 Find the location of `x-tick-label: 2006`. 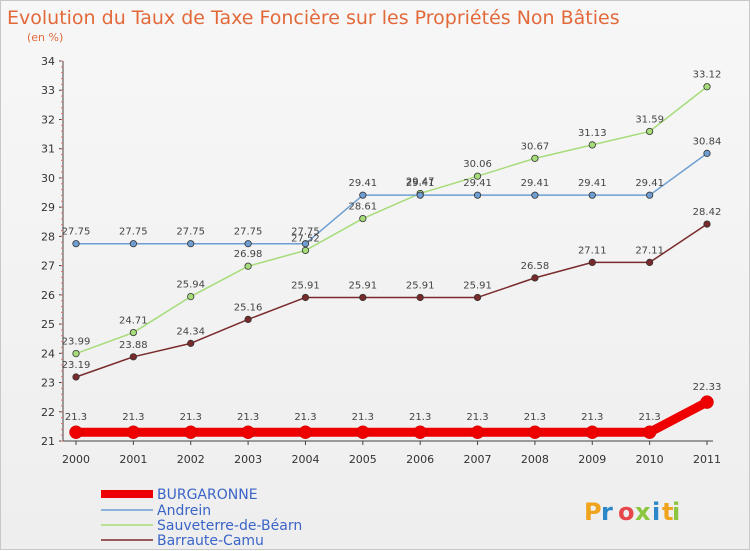

x-tick-label: 2006 is located at coordinates (420, 459).